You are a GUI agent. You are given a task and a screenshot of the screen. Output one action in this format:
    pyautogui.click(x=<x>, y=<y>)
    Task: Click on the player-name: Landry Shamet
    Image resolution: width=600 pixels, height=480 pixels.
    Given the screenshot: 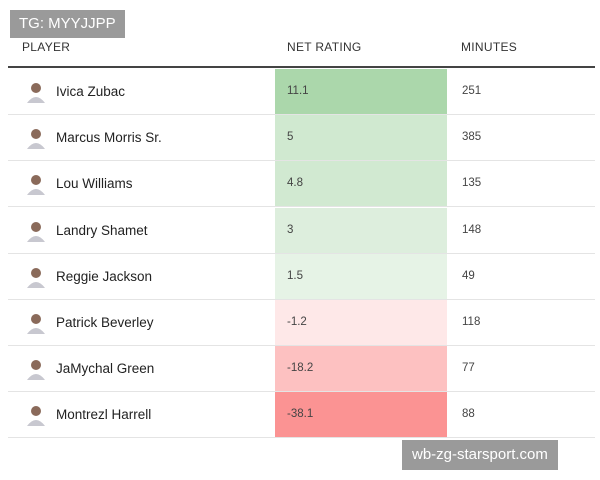 What is the action you would take?
    pyautogui.click(x=102, y=230)
    